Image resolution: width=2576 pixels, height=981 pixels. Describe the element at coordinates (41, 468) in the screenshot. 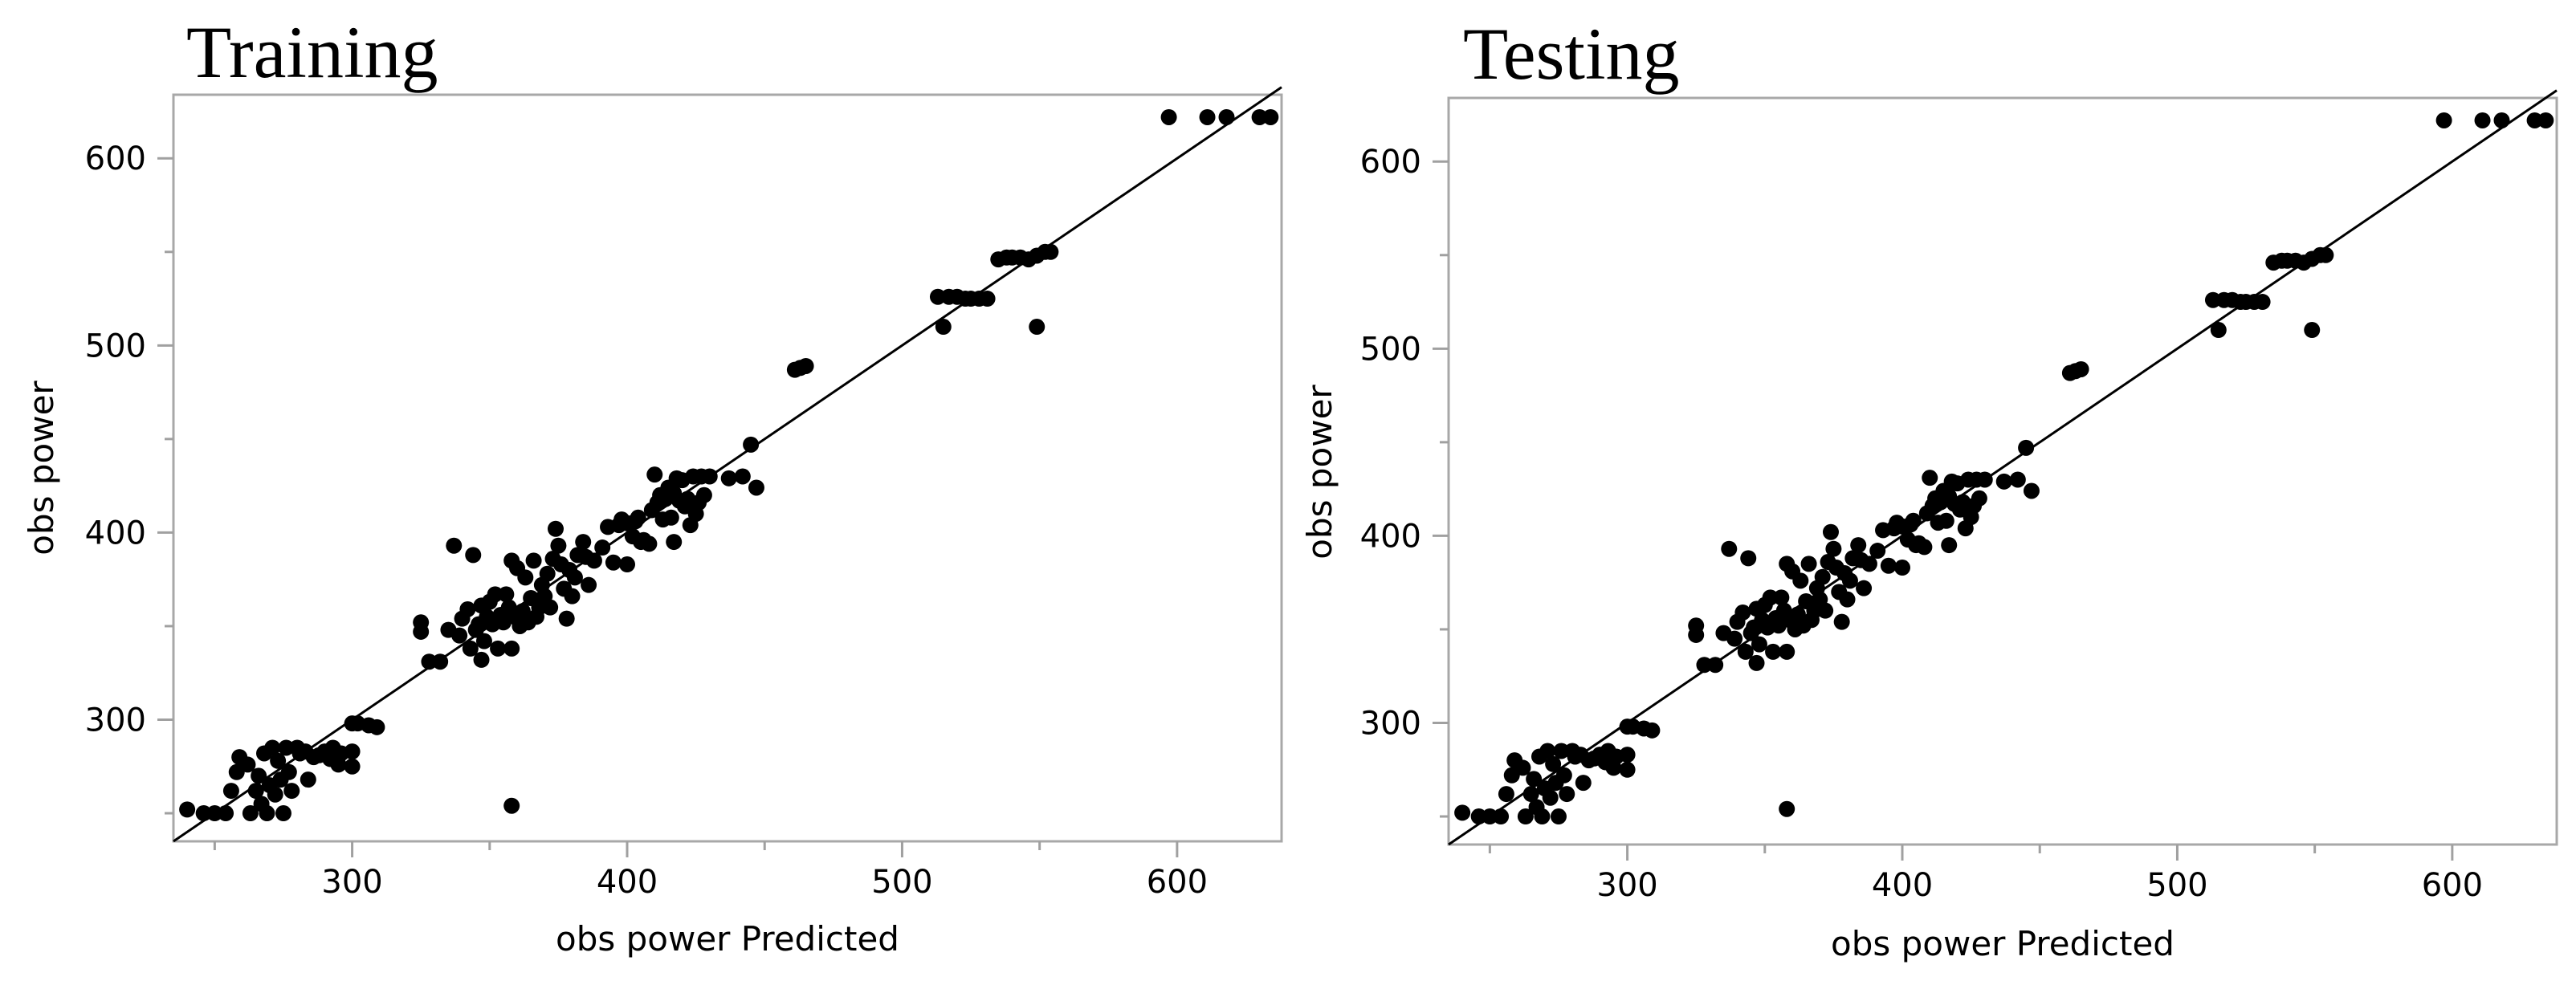

I see `training-y-axis-title: obs power` at that location.